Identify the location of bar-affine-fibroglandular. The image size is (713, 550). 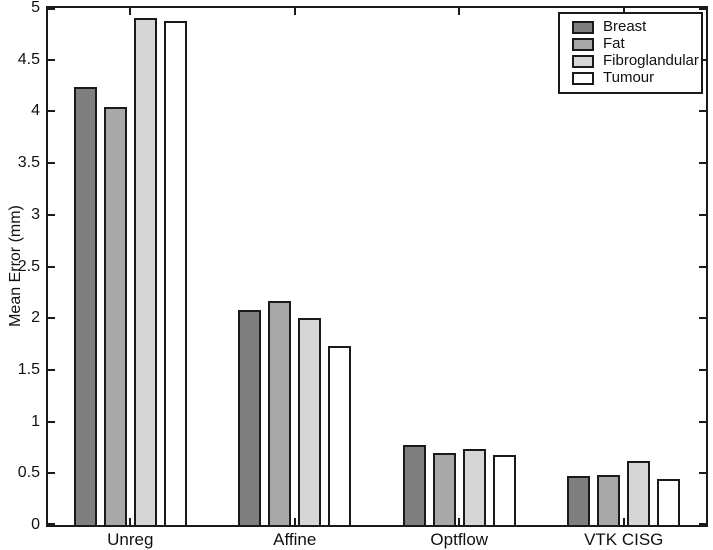
(310, 421).